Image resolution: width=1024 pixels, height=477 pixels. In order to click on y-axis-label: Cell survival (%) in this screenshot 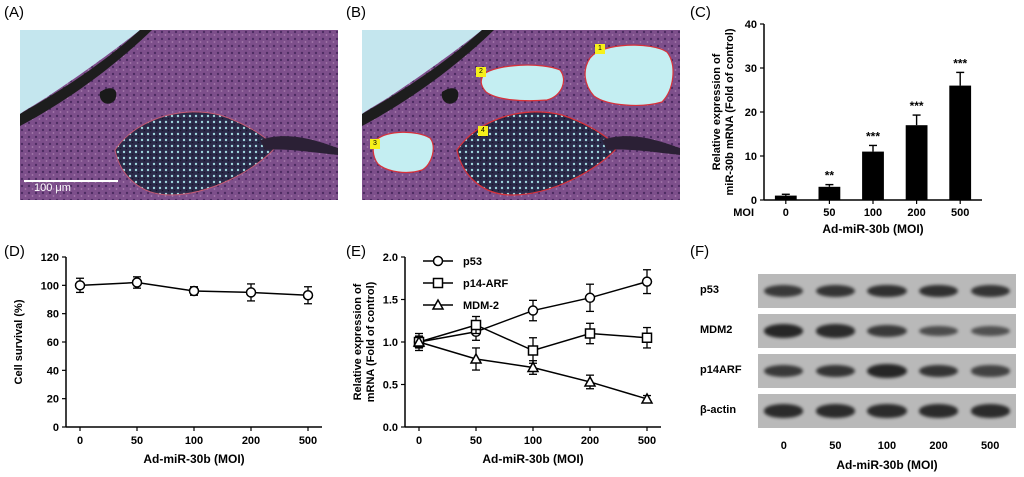, I will do `click(19, 341)`.